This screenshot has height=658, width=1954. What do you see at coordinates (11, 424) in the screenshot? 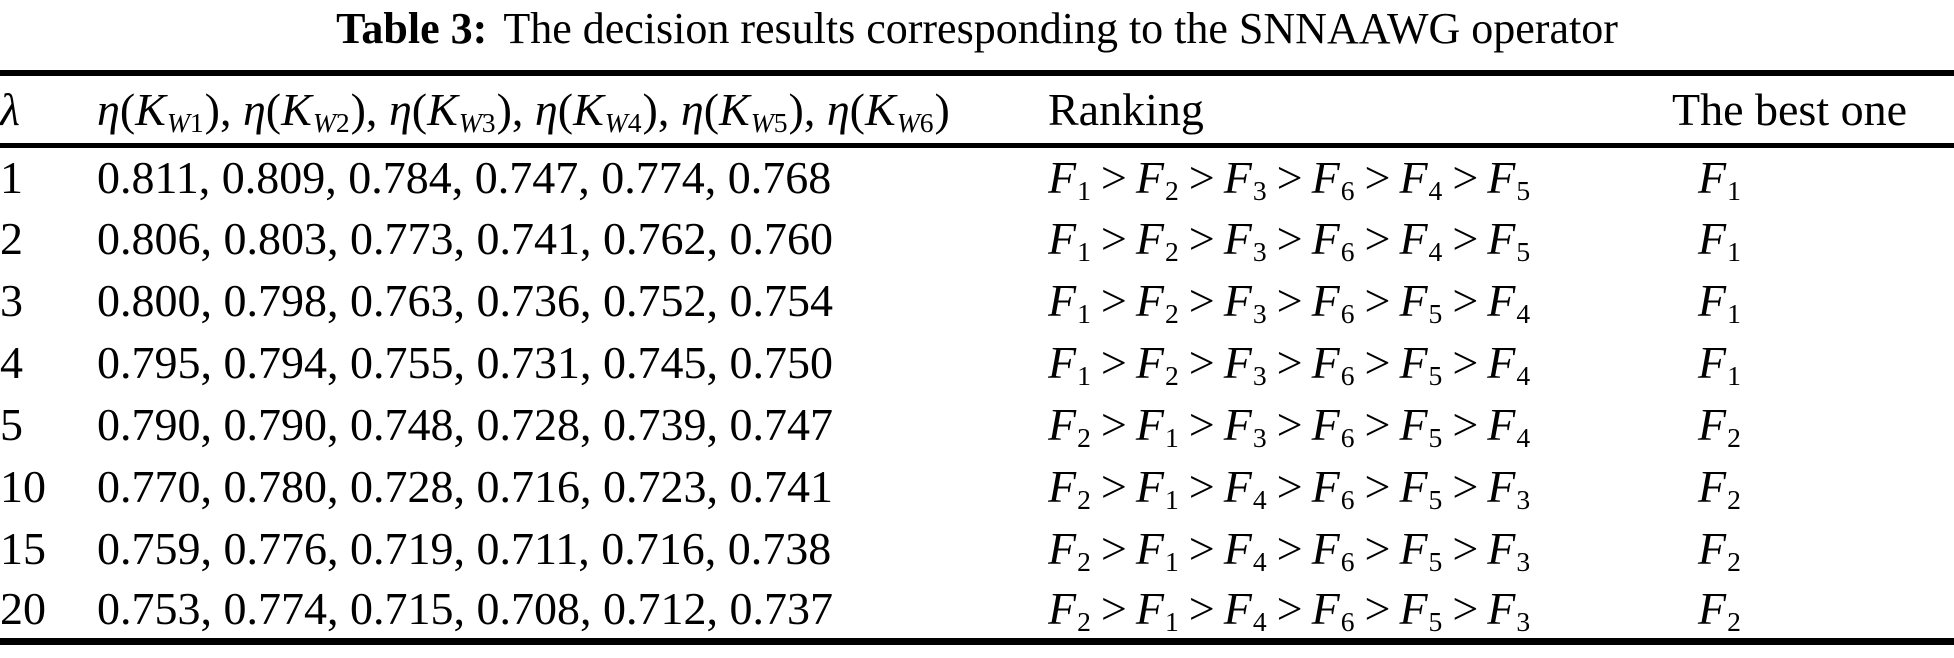
I see `lambda-cell: 5` at bounding box center [11, 424].